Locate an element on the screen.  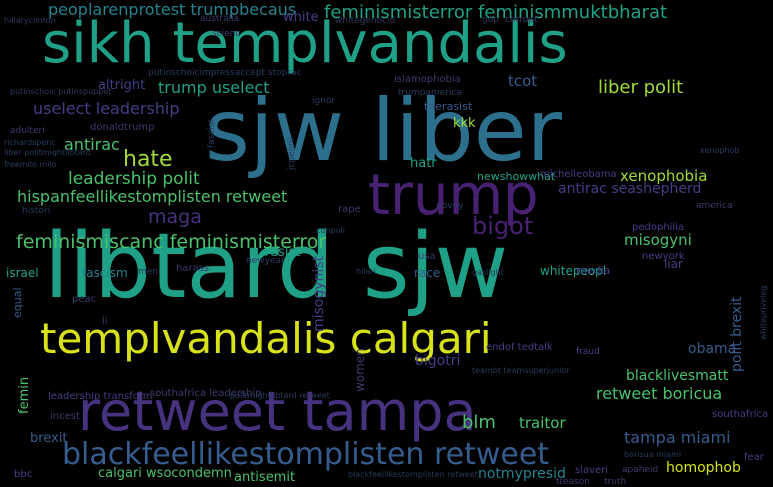
word: fear is located at coordinates (754, 457).